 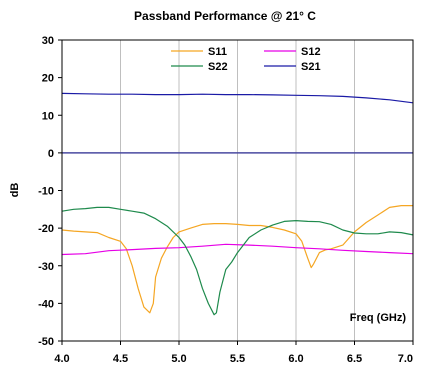 What do you see at coordinates (46, 229) in the screenshot?
I see `y-tick-label-5: -20` at bounding box center [46, 229].